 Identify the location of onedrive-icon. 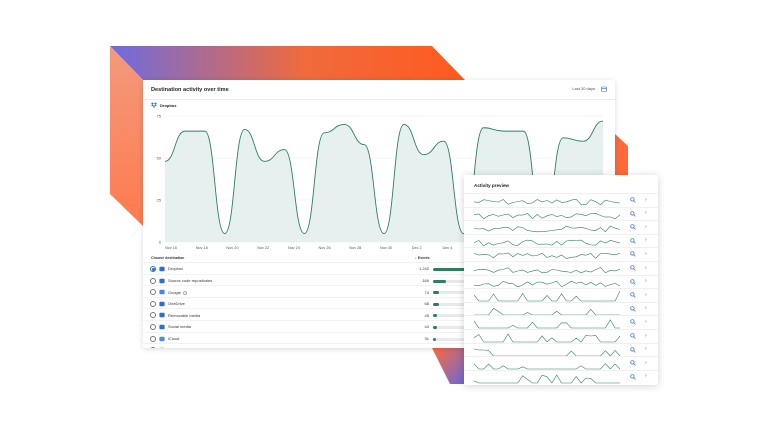
(162, 303).